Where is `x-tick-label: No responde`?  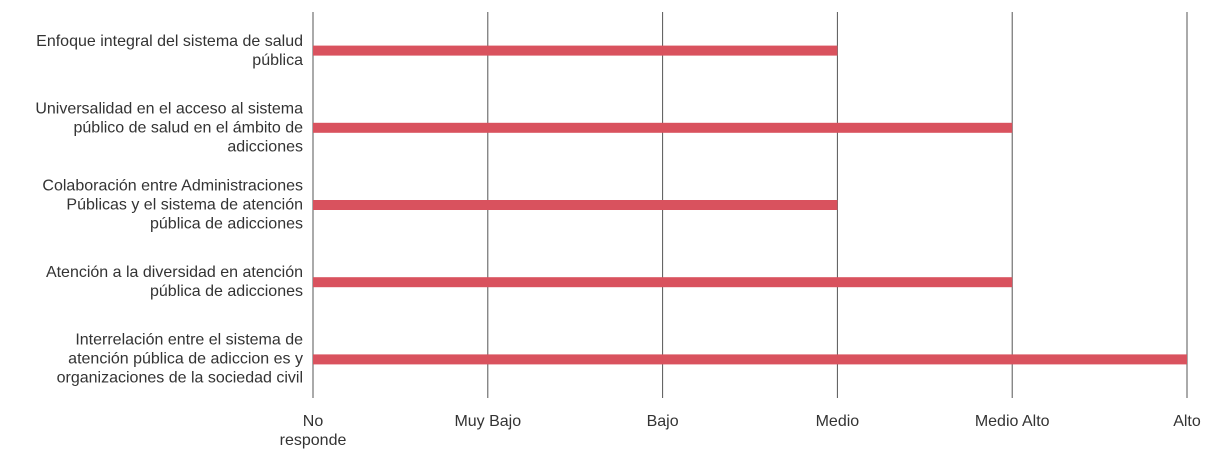 x-tick-label: No responde is located at coordinates (313, 431).